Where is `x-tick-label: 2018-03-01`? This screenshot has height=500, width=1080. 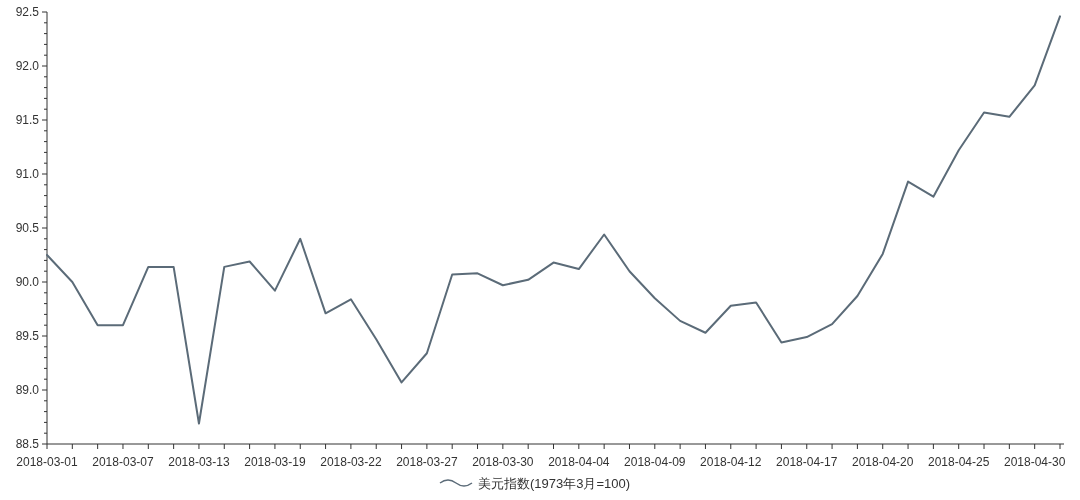
x-tick-label: 2018-03-01 is located at coordinates (47, 462).